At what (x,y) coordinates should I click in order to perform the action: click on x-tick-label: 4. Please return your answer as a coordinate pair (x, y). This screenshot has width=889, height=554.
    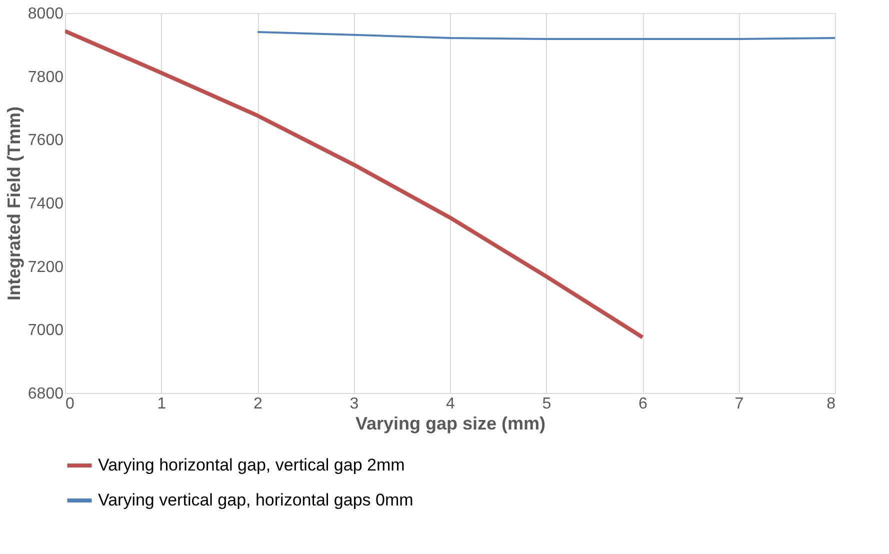
    Looking at the image, I should click on (451, 404).